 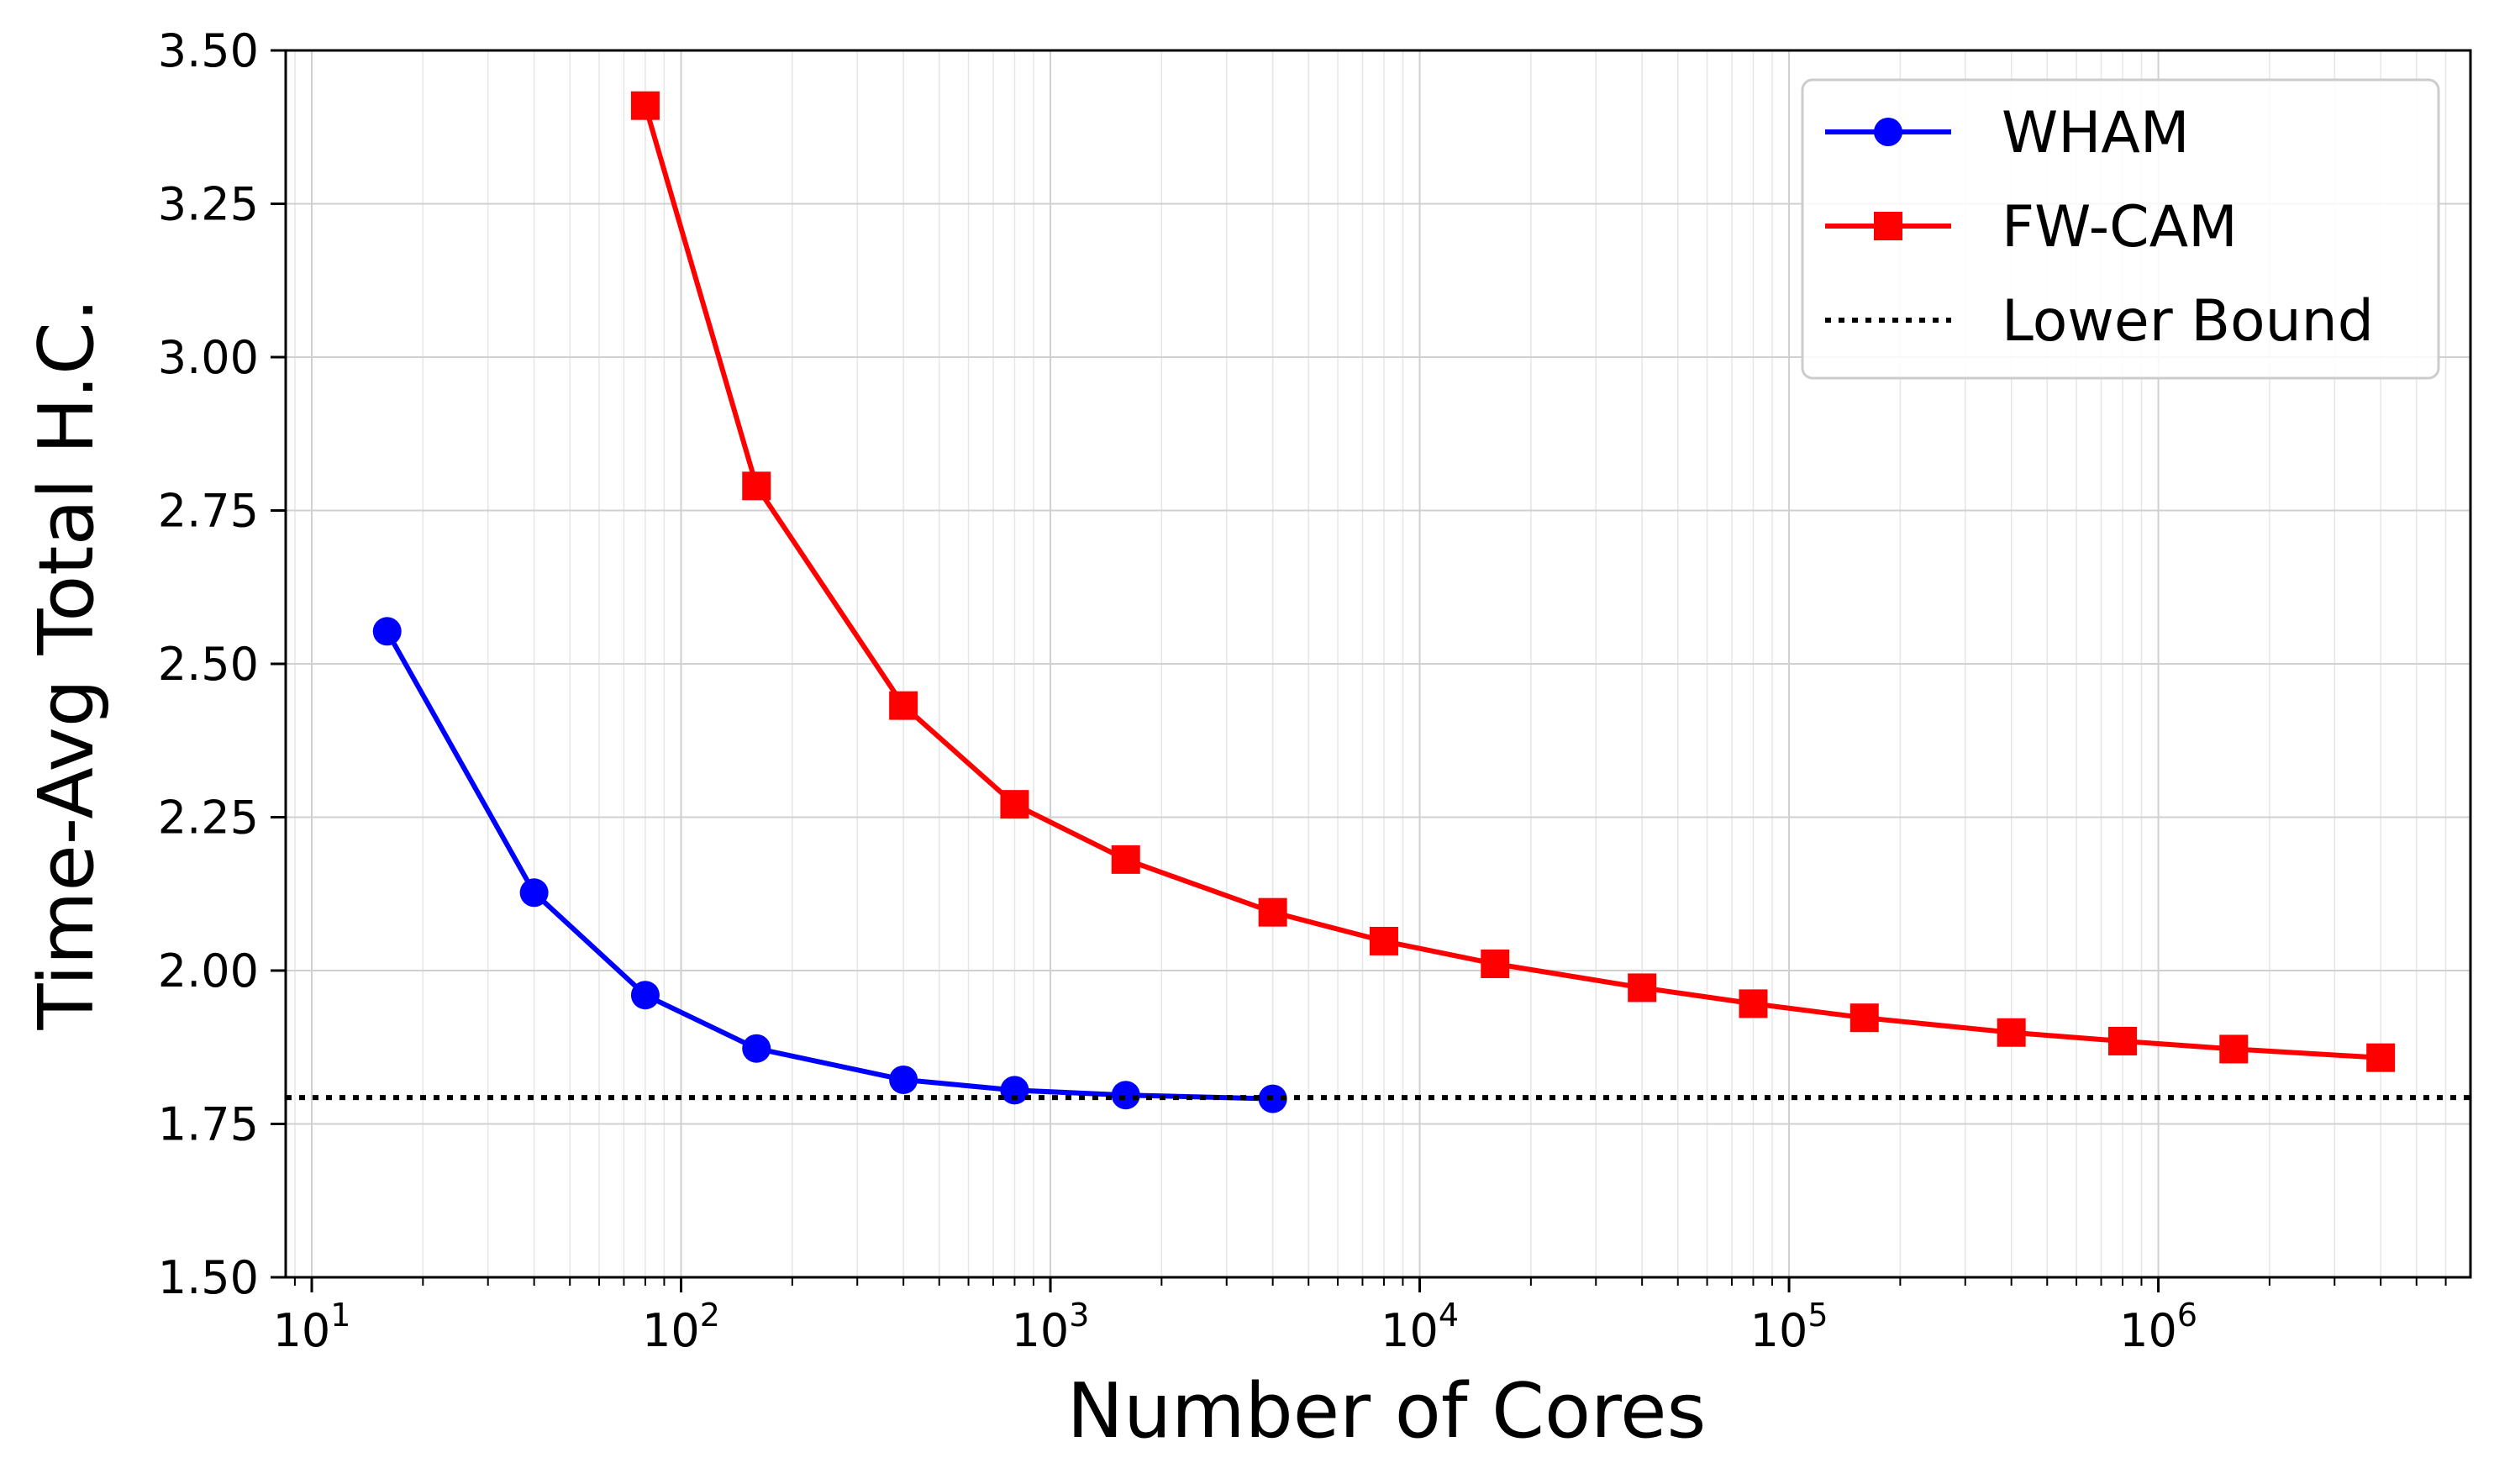 I want to click on y-tick-label: 1.50, so click(x=208, y=1277).